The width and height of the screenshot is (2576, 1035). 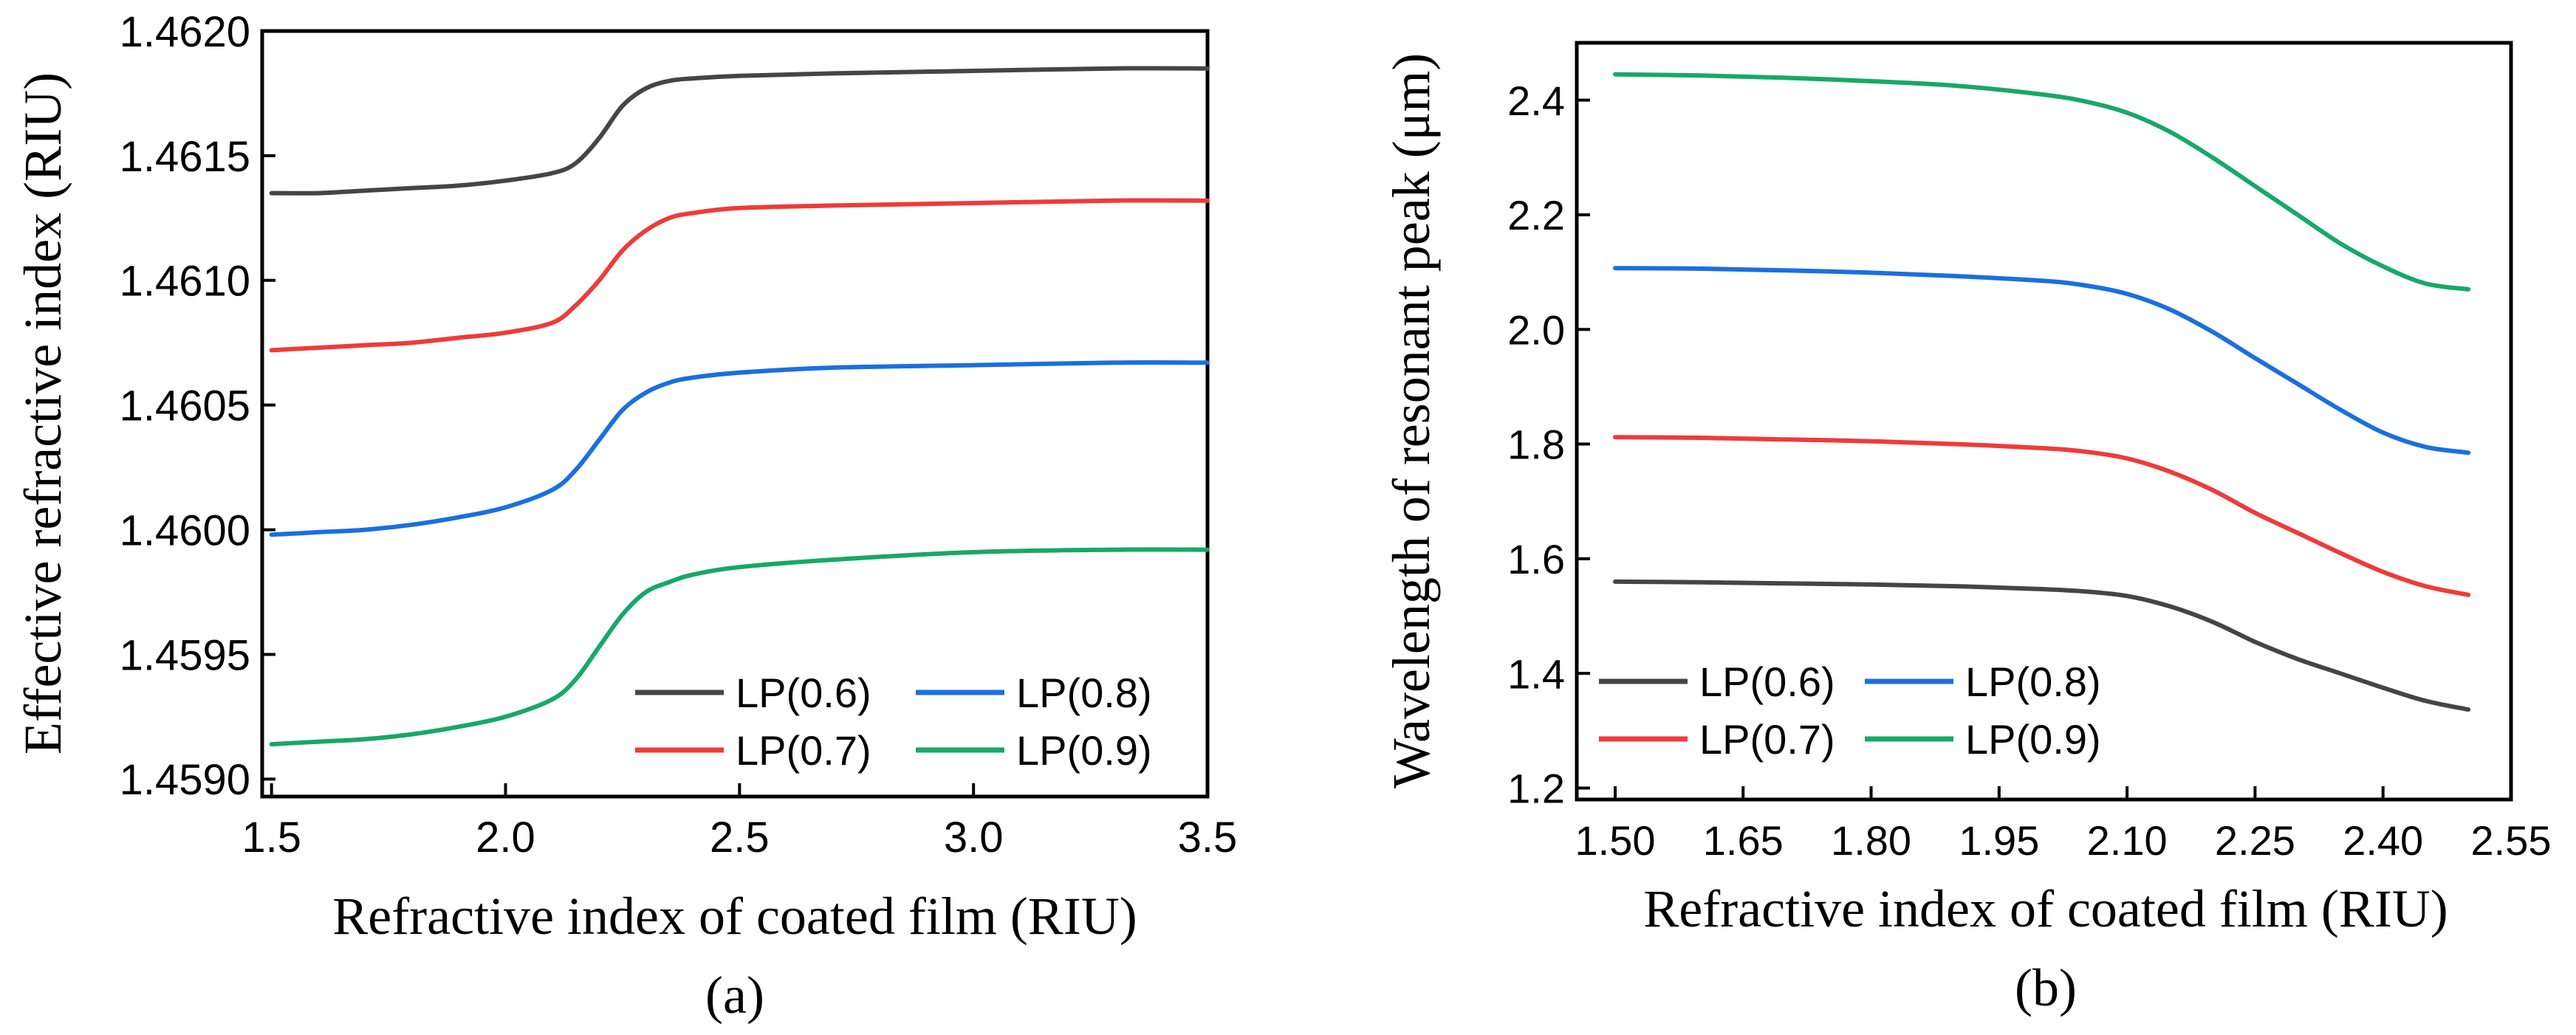 What do you see at coordinates (1536, 101) in the screenshot?
I see `y-tick-label: 2.4` at bounding box center [1536, 101].